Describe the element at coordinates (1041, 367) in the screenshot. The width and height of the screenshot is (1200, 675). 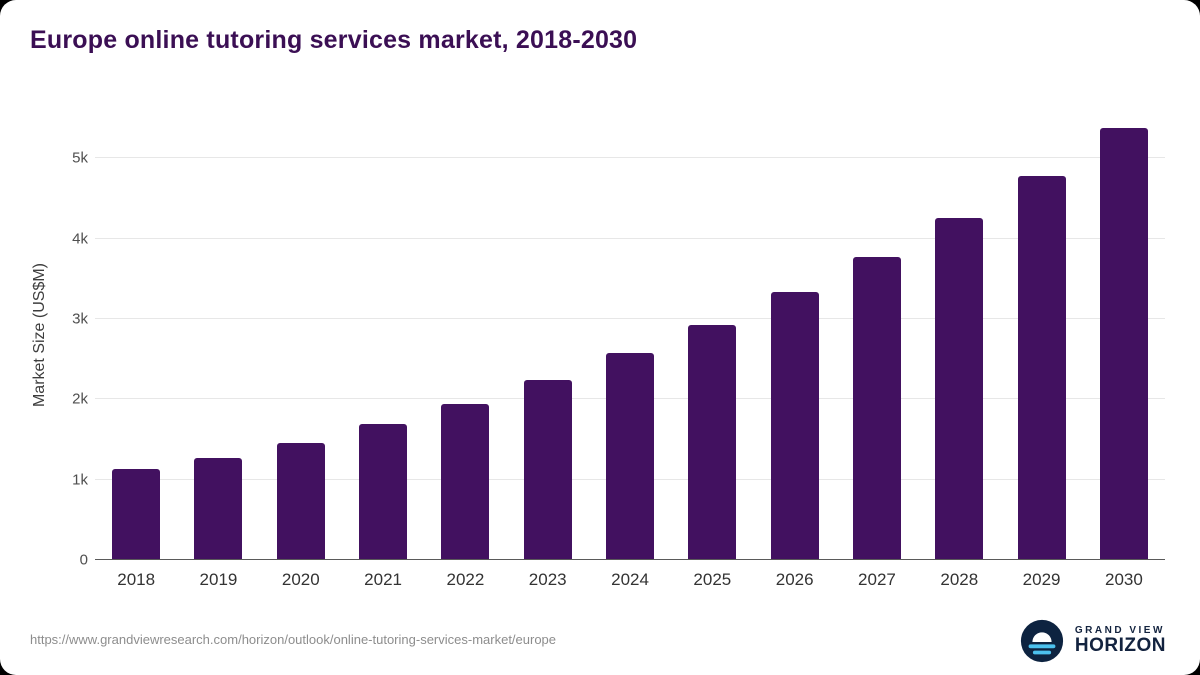
I see `bar-2029` at that location.